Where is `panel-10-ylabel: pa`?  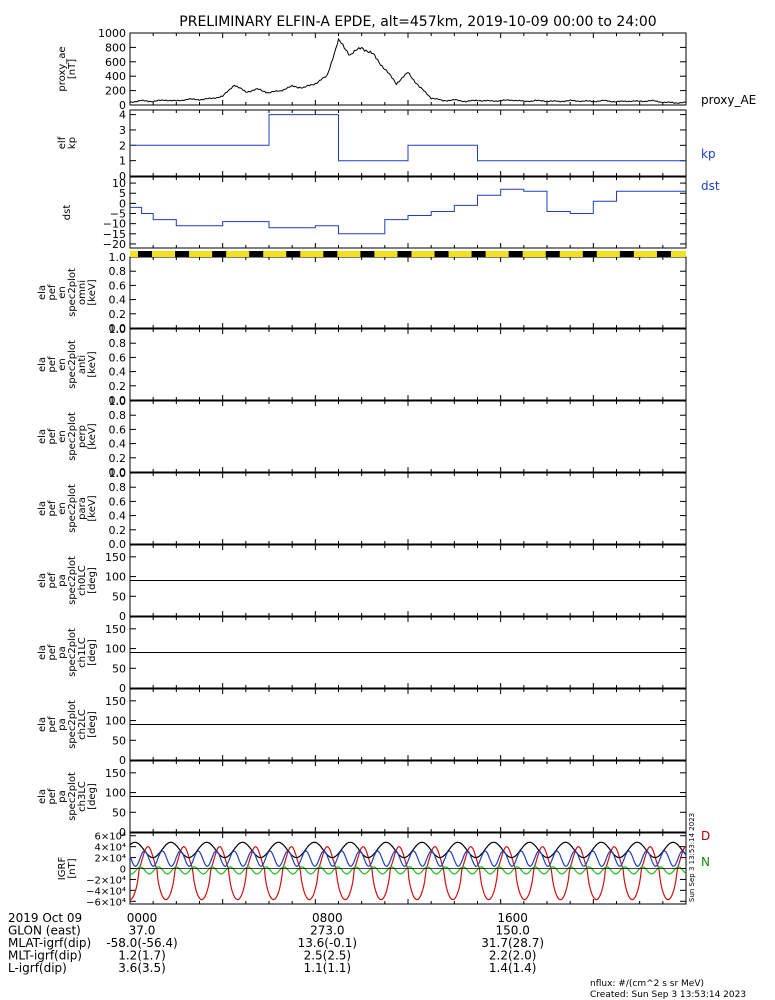
panel-10-ylabel: pa is located at coordinates (62, 796).